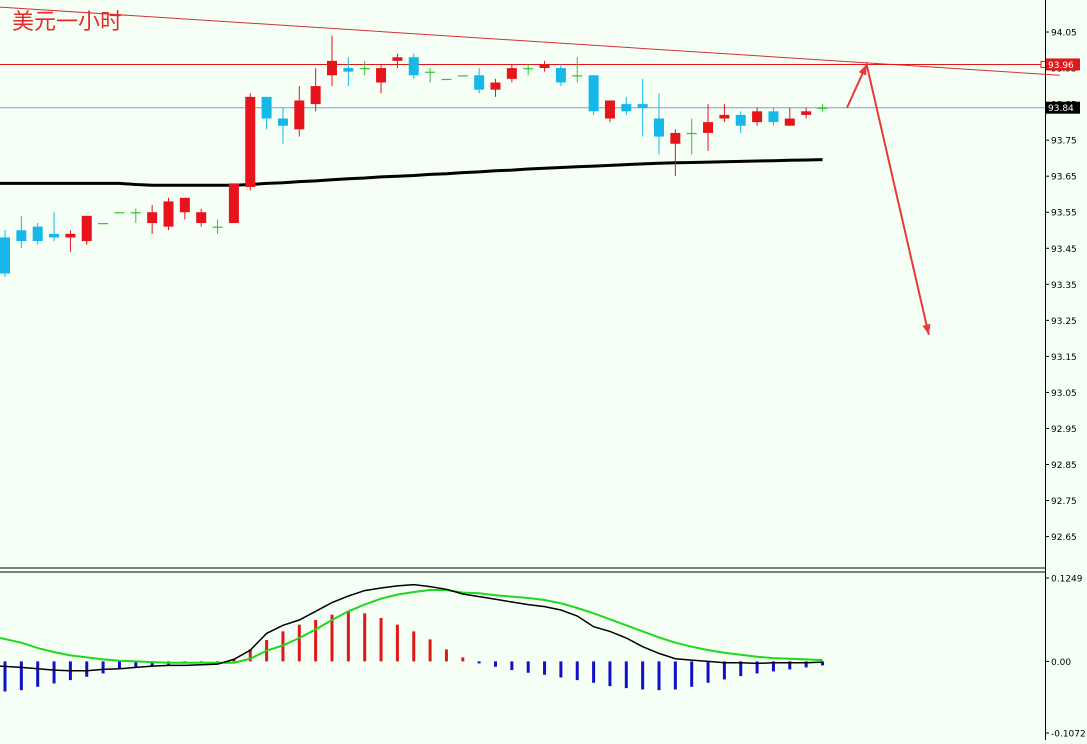 This screenshot has width=1087, height=744. I want to click on price-tick-label: 93.45, so click(1064, 250).